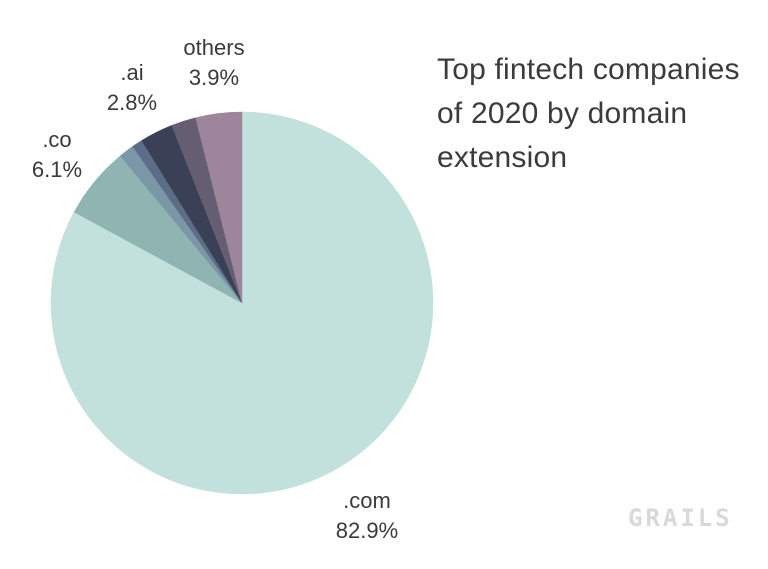  I want to click on slice-name-others: others, so click(214, 47).